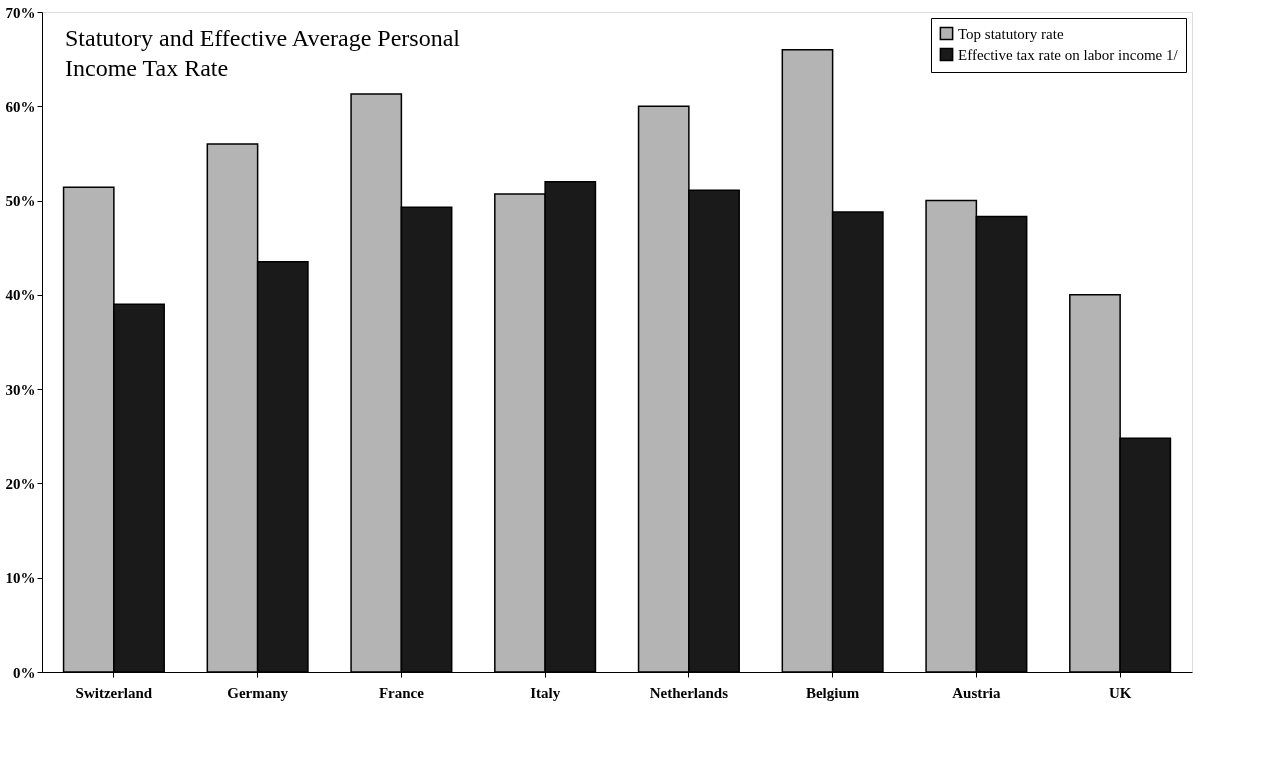  Describe the element at coordinates (20, 106) in the screenshot. I see `y-tick-label: 60%` at that location.